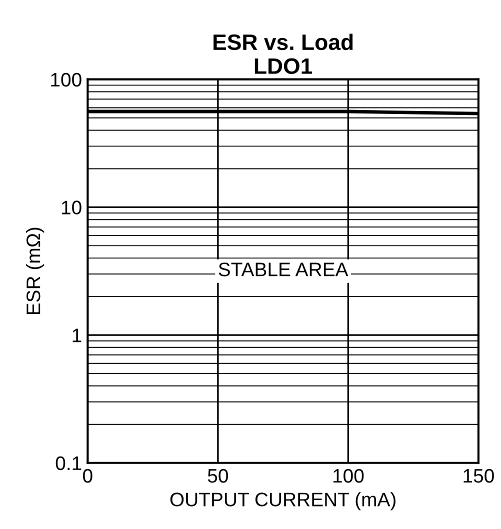  What do you see at coordinates (283, 269) in the screenshot?
I see `annotation: STABLE AREA` at bounding box center [283, 269].